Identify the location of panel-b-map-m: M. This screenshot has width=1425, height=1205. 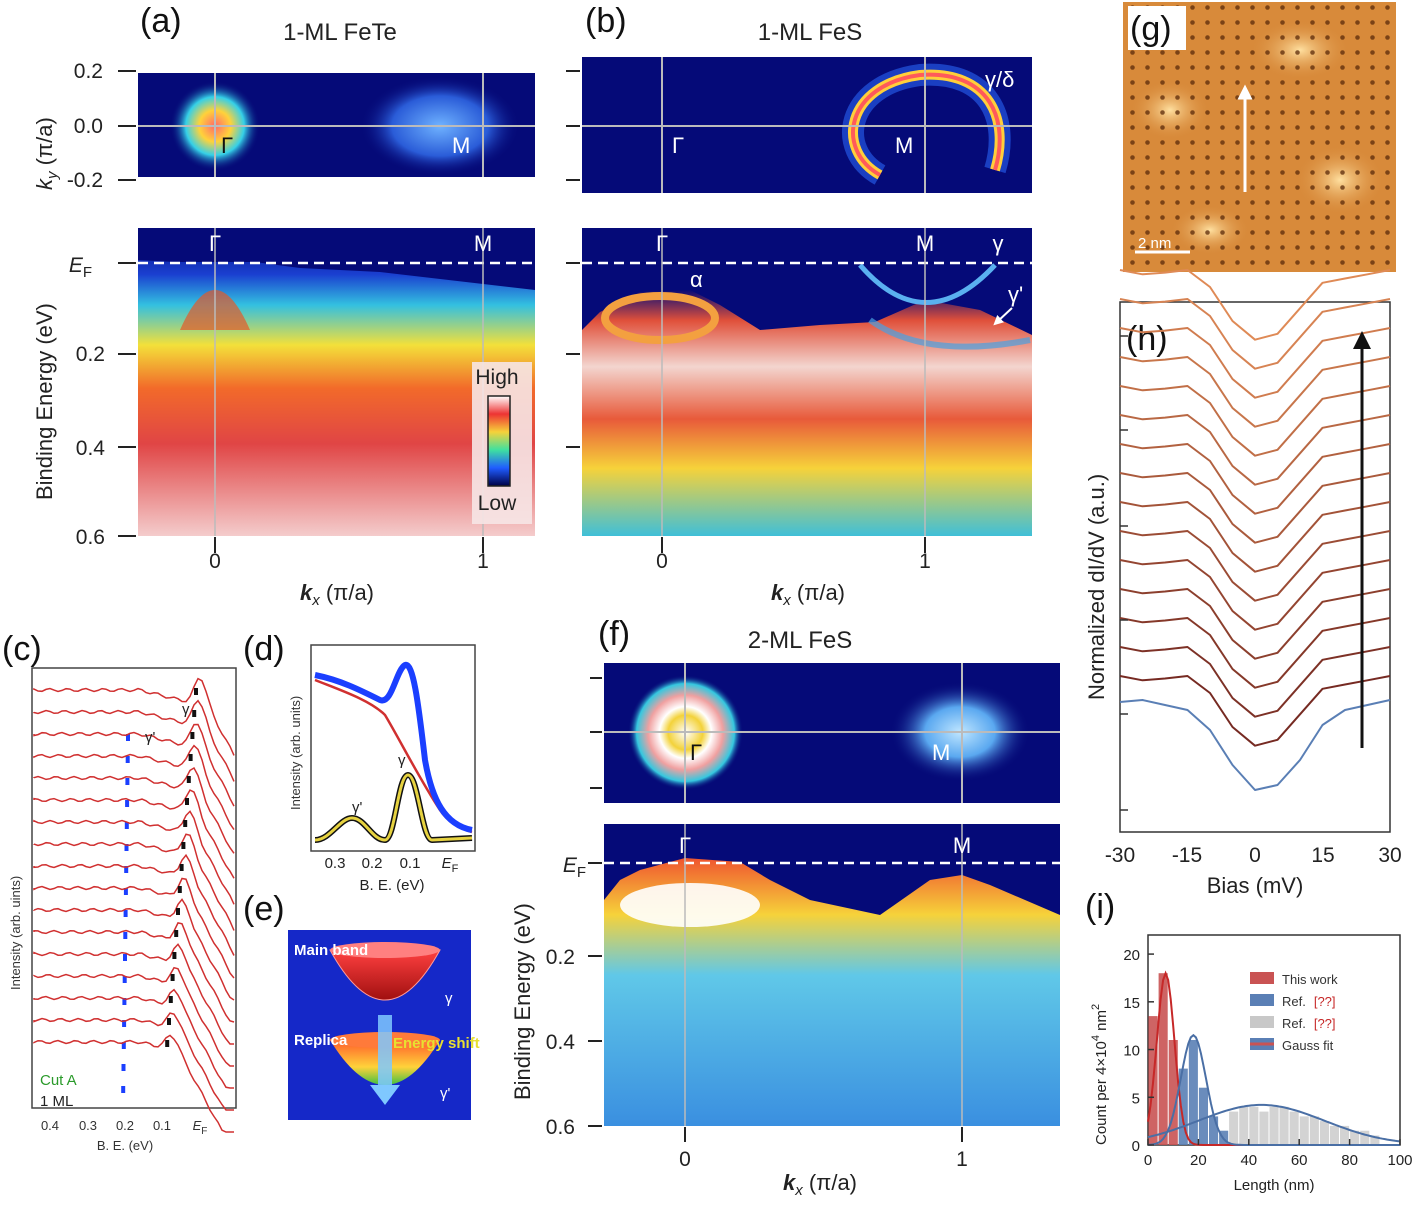
(904, 145).